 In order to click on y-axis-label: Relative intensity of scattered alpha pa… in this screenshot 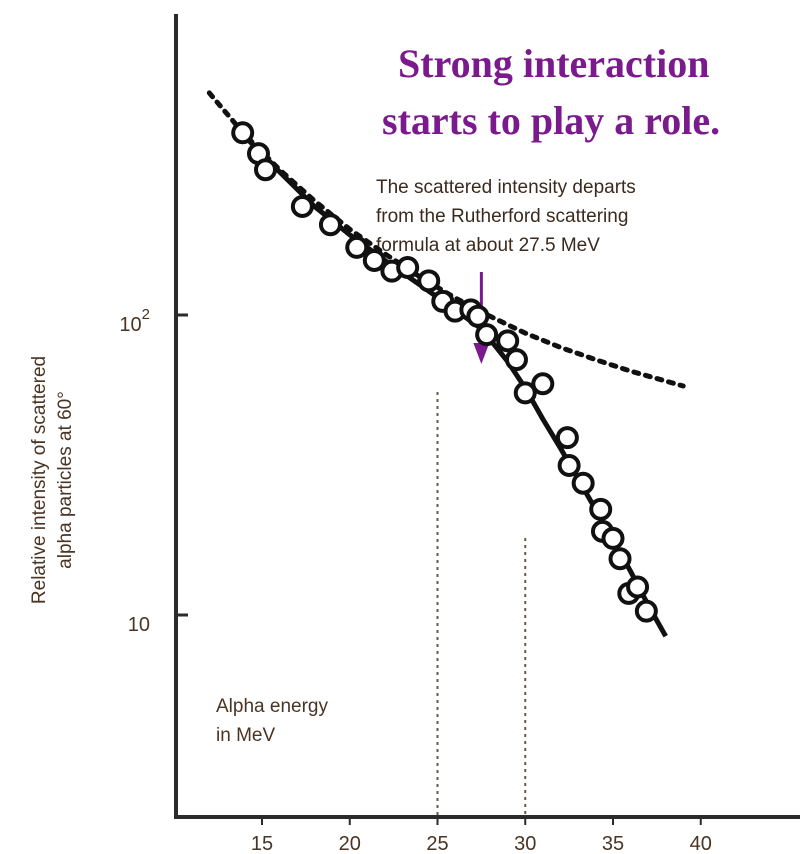, I will do `click(52, 480)`.